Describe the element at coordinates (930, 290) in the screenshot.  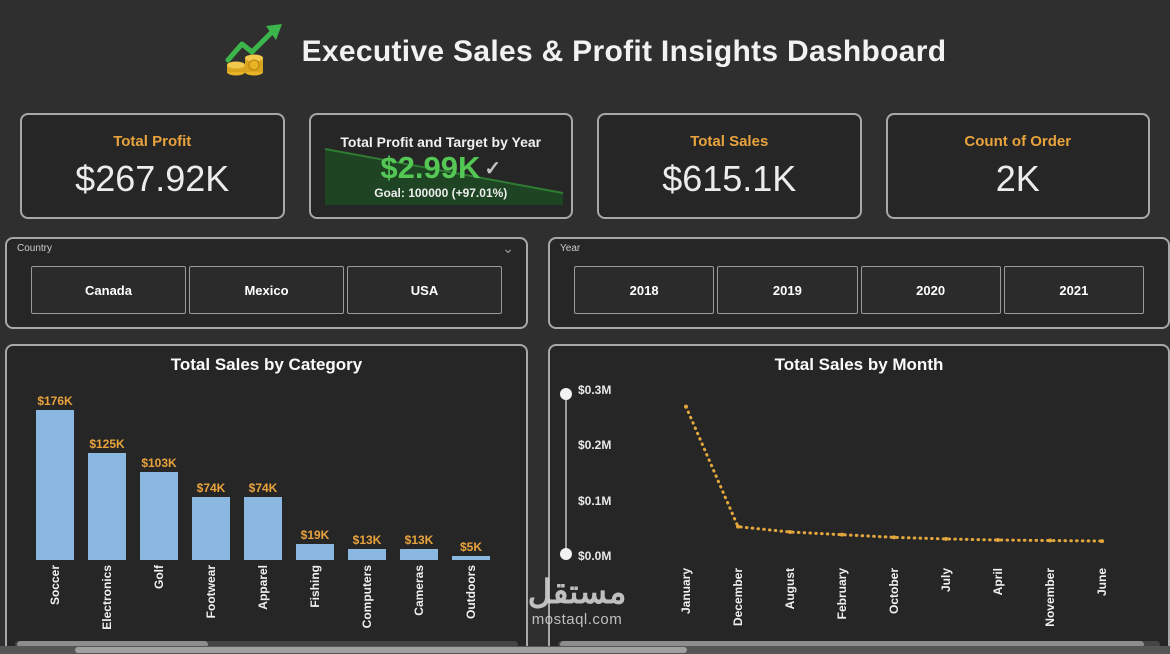
I see `year-option-2020: 2020` at that location.